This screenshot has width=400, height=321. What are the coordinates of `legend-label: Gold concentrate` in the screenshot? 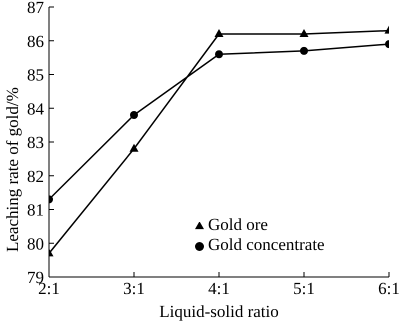 It's located at (266, 244).